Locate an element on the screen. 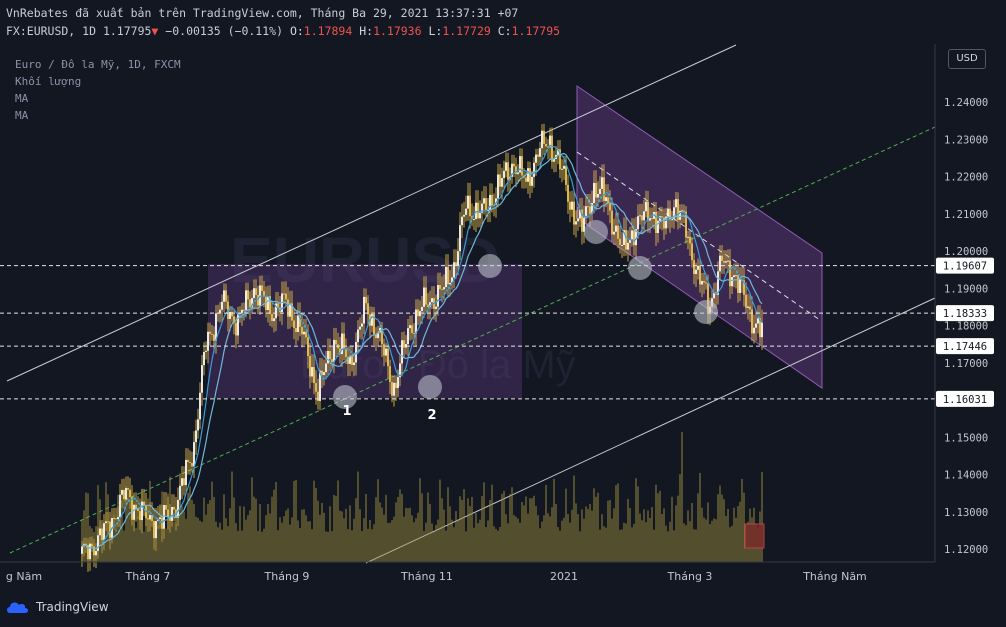 The image size is (1006, 627). tradingview-logo: TradingView is located at coordinates (57, 607).